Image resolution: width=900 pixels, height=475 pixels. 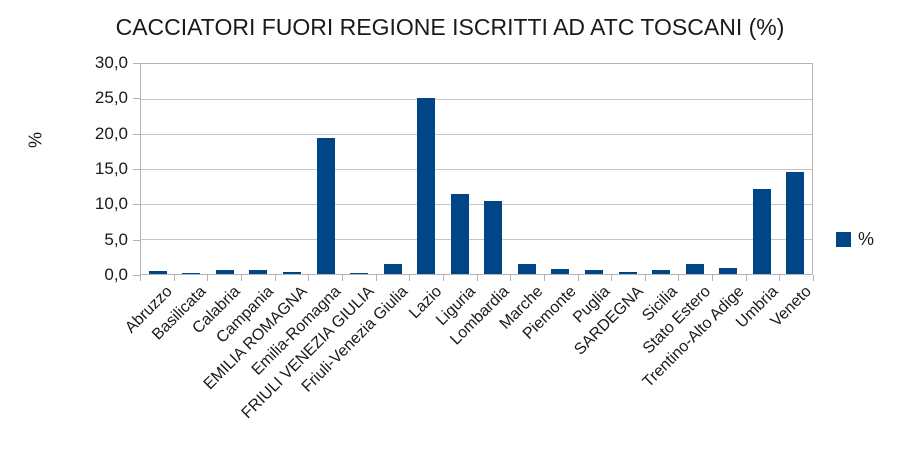 I want to click on y-tick-label: 20,0, so click(x=111, y=133).